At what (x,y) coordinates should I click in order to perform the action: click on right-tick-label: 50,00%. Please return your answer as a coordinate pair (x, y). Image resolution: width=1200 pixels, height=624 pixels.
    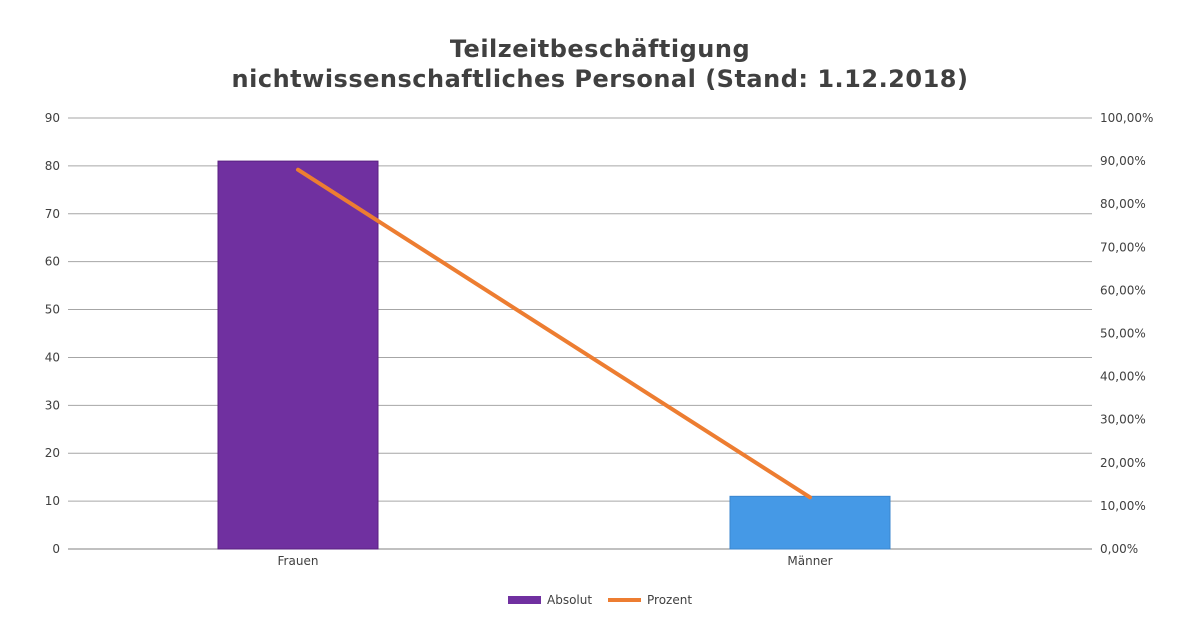
    Looking at the image, I should click on (1123, 334).